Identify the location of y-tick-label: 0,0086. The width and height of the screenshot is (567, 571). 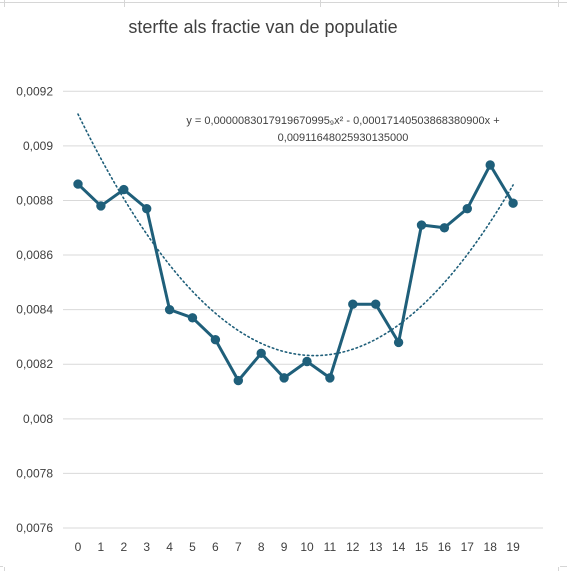
(34, 255).